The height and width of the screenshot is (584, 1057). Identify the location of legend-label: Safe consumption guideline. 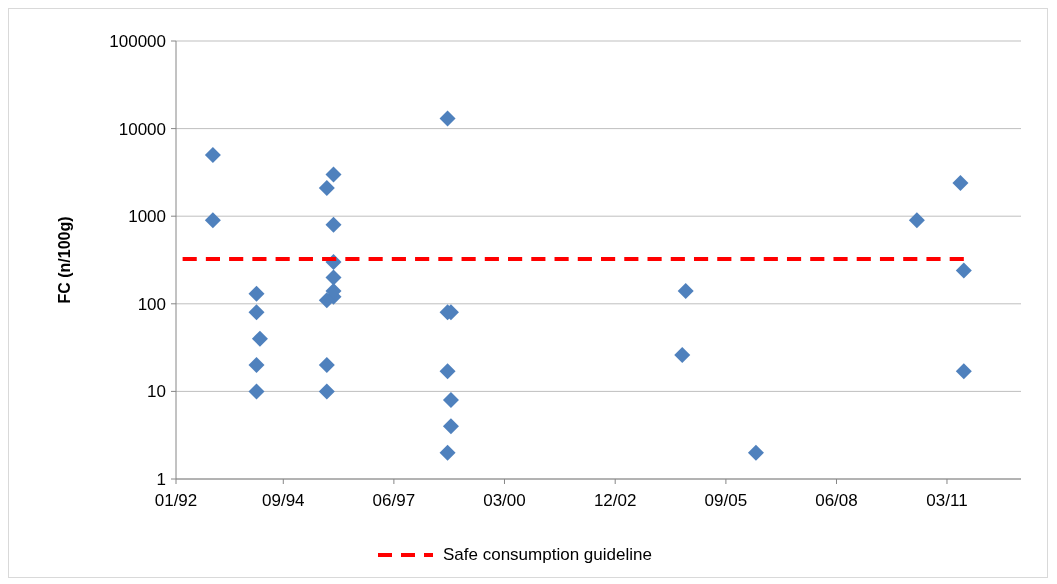
(547, 554).